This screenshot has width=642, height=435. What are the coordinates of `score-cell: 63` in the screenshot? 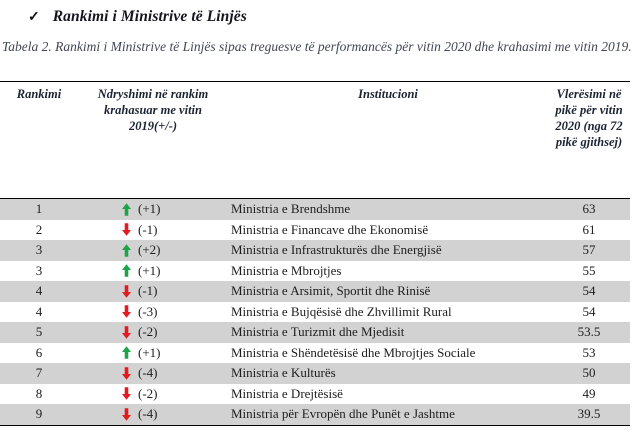 It's located at (589, 209).